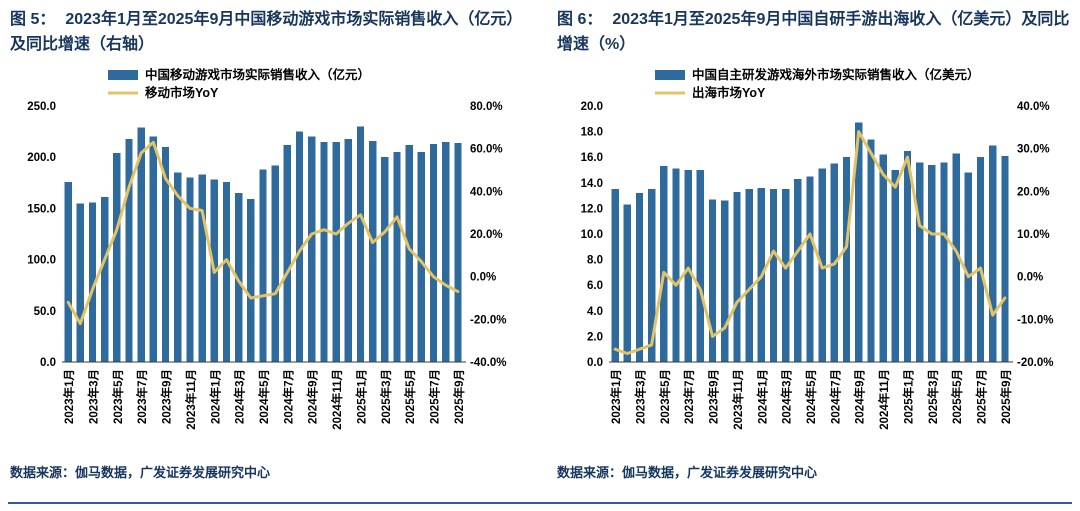  What do you see at coordinates (486, 149) in the screenshot?
I see `svg-text: 60.0%` at bounding box center [486, 149].